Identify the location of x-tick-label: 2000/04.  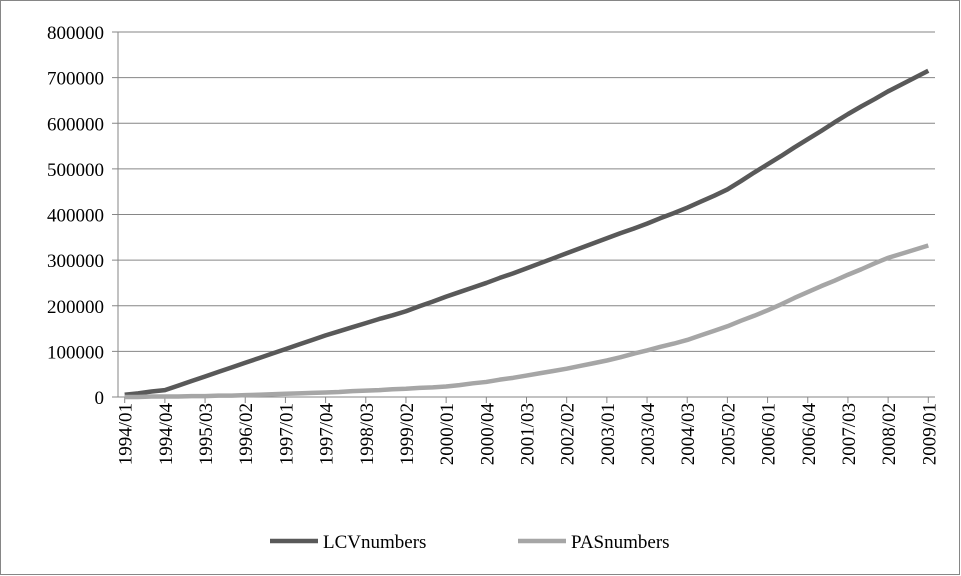
(487, 434).